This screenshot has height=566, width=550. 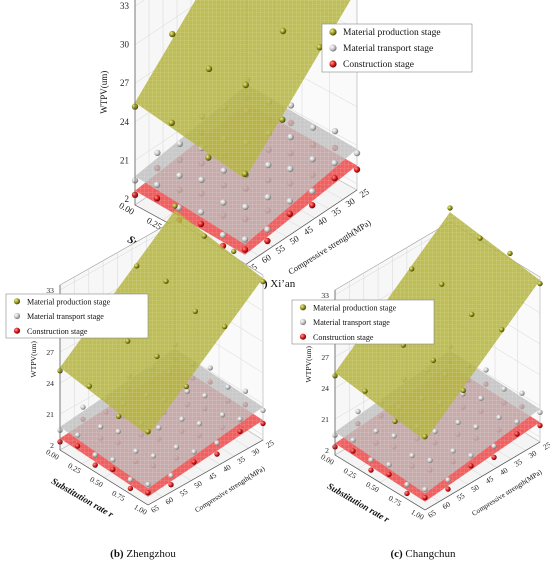 What do you see at coordinates (308, 364) in the screenshot?
I see `z-axis-title: WTPV(um)` at bounding box center [308, 364].